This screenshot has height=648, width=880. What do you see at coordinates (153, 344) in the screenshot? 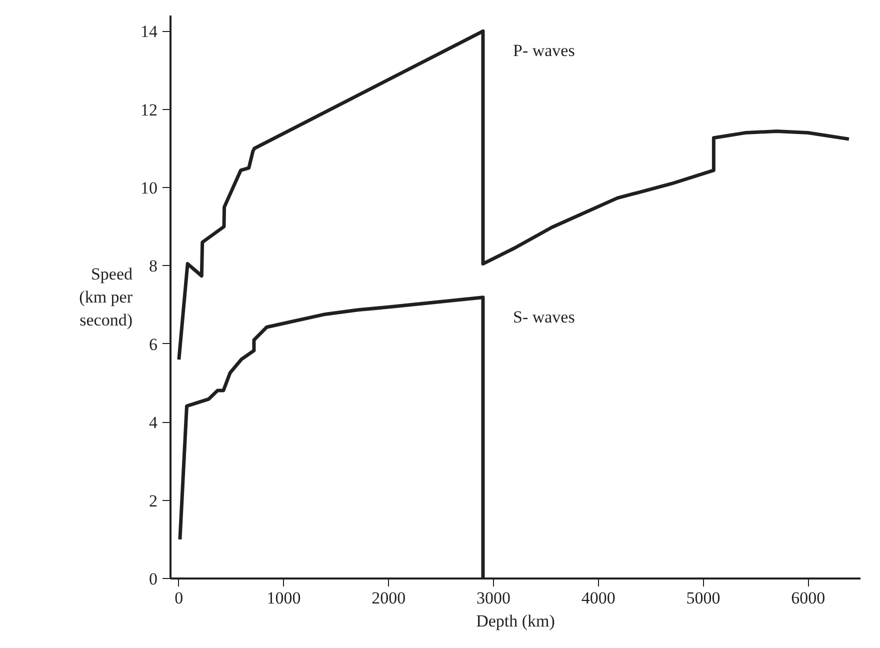
I see `y-tick-label: 6` at bounding box center [153, 344].